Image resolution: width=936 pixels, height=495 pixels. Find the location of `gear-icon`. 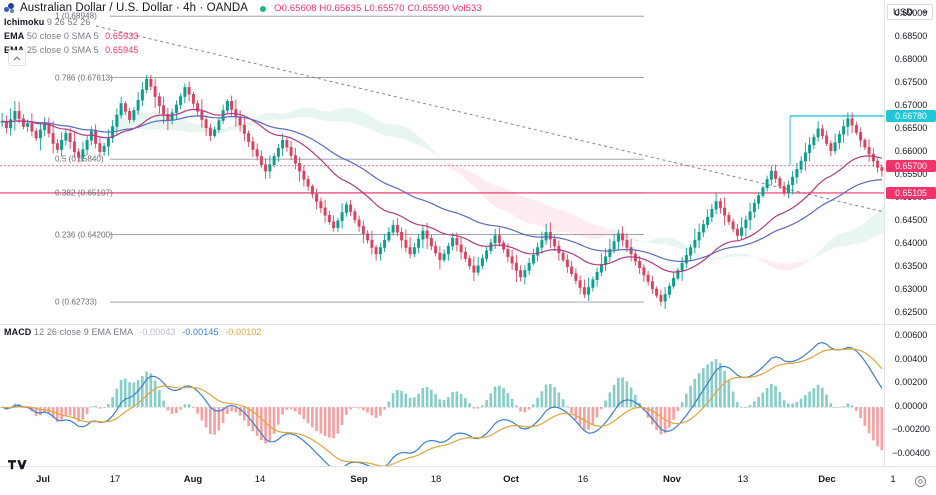

gear-icon is located at coordinates (920, 481).